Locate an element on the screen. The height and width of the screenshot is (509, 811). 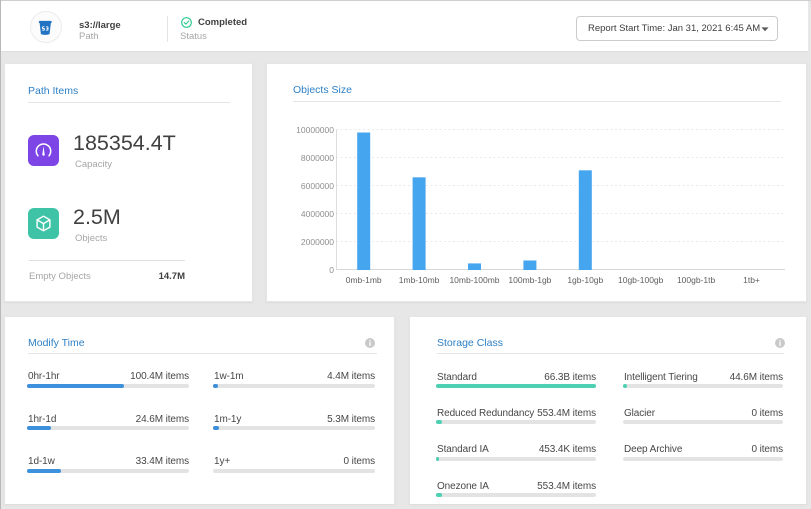
svg-text: 10mb-100mb is located at coordinates (474, 280).